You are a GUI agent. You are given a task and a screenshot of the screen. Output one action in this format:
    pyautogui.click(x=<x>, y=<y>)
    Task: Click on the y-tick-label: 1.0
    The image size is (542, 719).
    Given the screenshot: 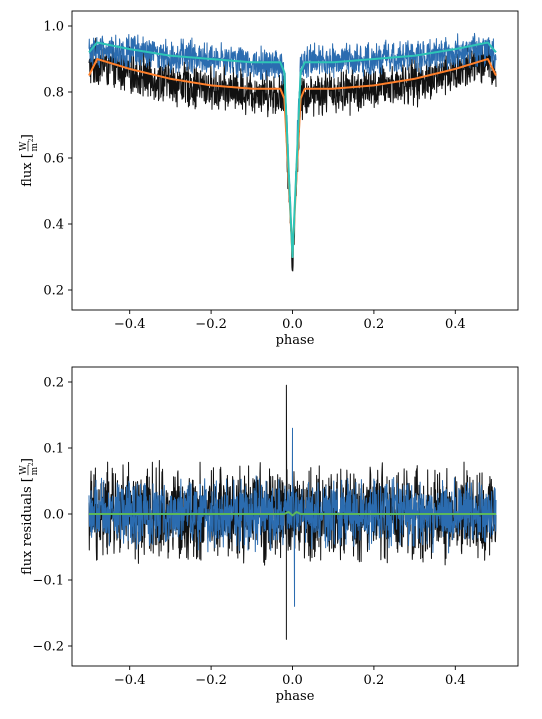 What is the action you would take?
    pyautogui.click(x=53, y=27)
    